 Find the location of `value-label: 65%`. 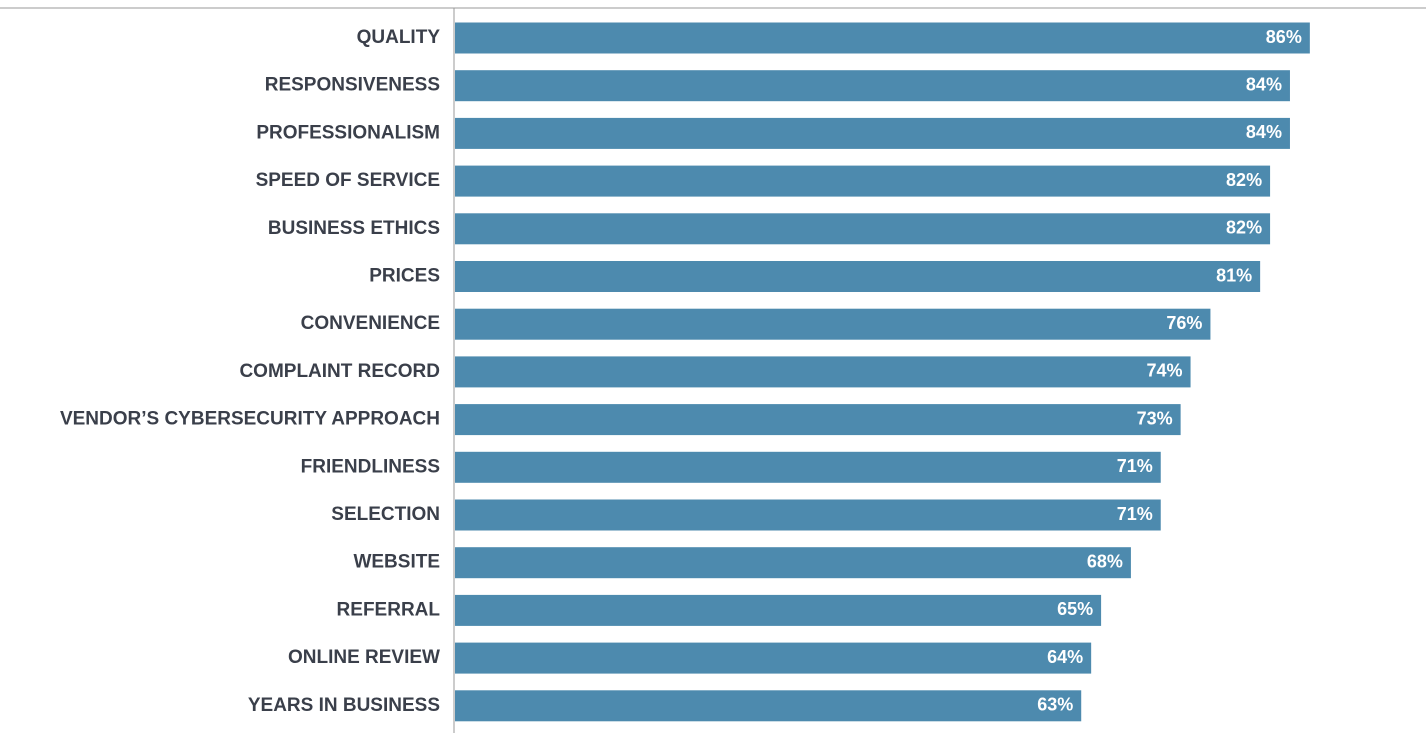

value-label: 65% is located at coordinates (1075, 609).